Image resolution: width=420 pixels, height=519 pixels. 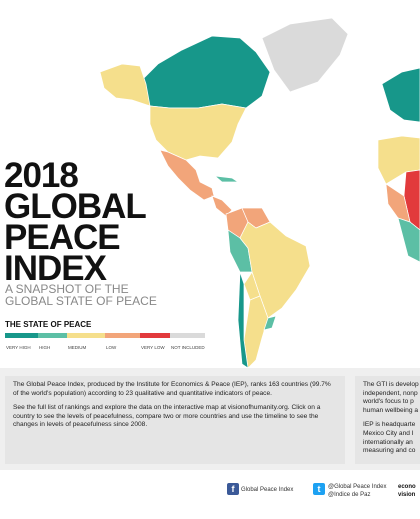 What do you see at coordinates (408, 240) in the screenshot?
I see `central-africa` at bounding box center [408, 240].